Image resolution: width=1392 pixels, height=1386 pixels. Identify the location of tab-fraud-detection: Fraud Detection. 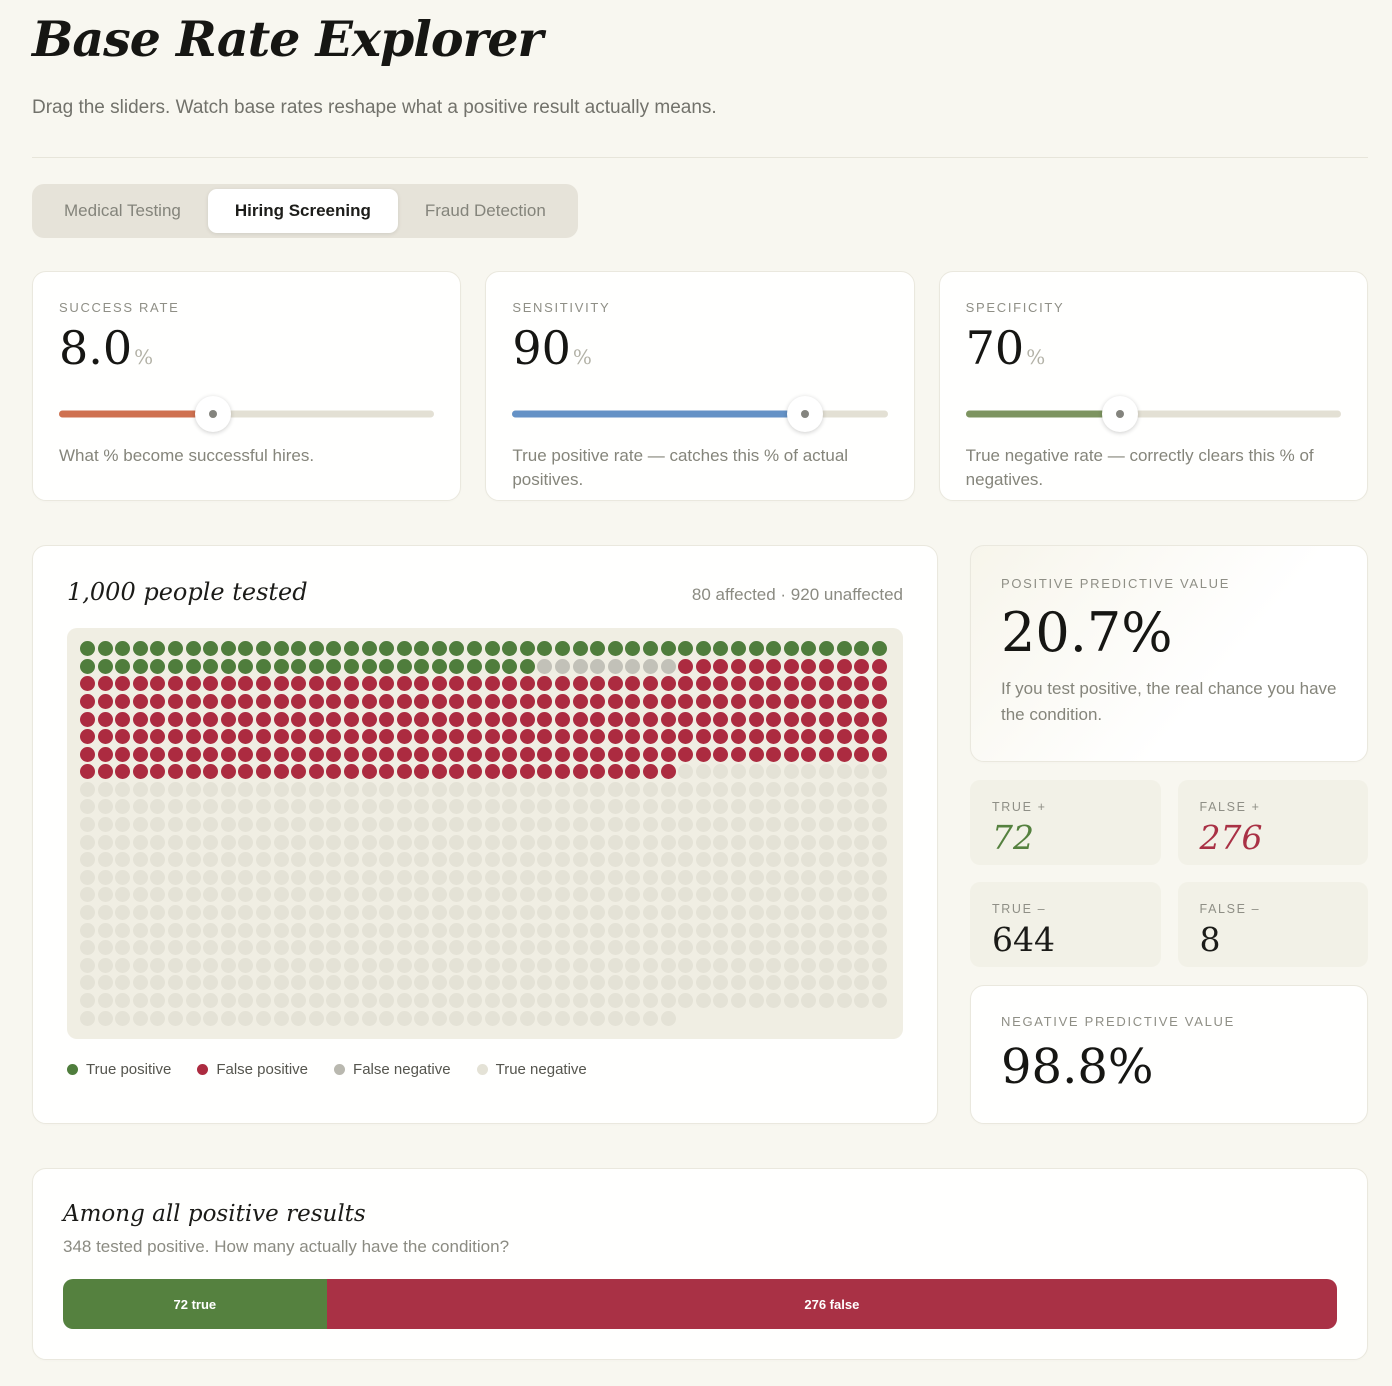
(485, 211).